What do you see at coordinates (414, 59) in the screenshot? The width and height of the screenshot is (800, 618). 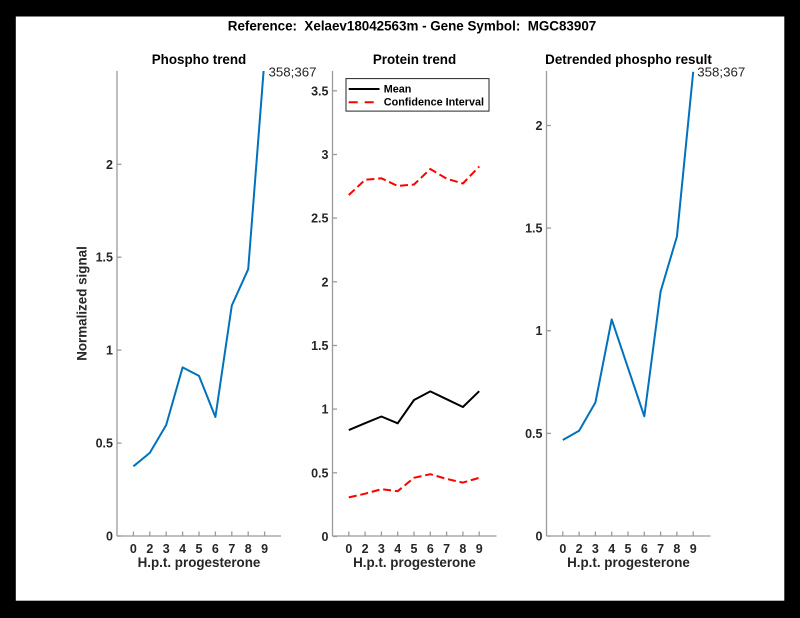 I see `svg-text: Protein trend` at bounding box center [414, 59].